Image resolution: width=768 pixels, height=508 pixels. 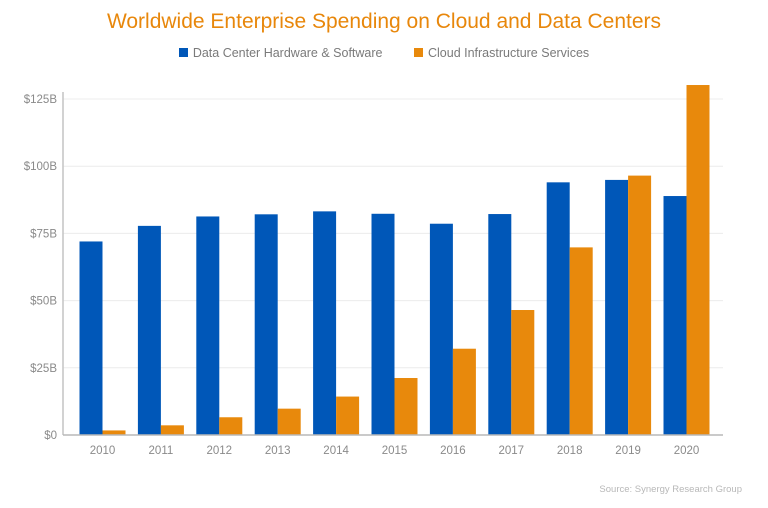 What do you see at coordinates (43, 369) in the screenshot?
I see `y-tick-label: $25B` at bounding box center [43, 369].